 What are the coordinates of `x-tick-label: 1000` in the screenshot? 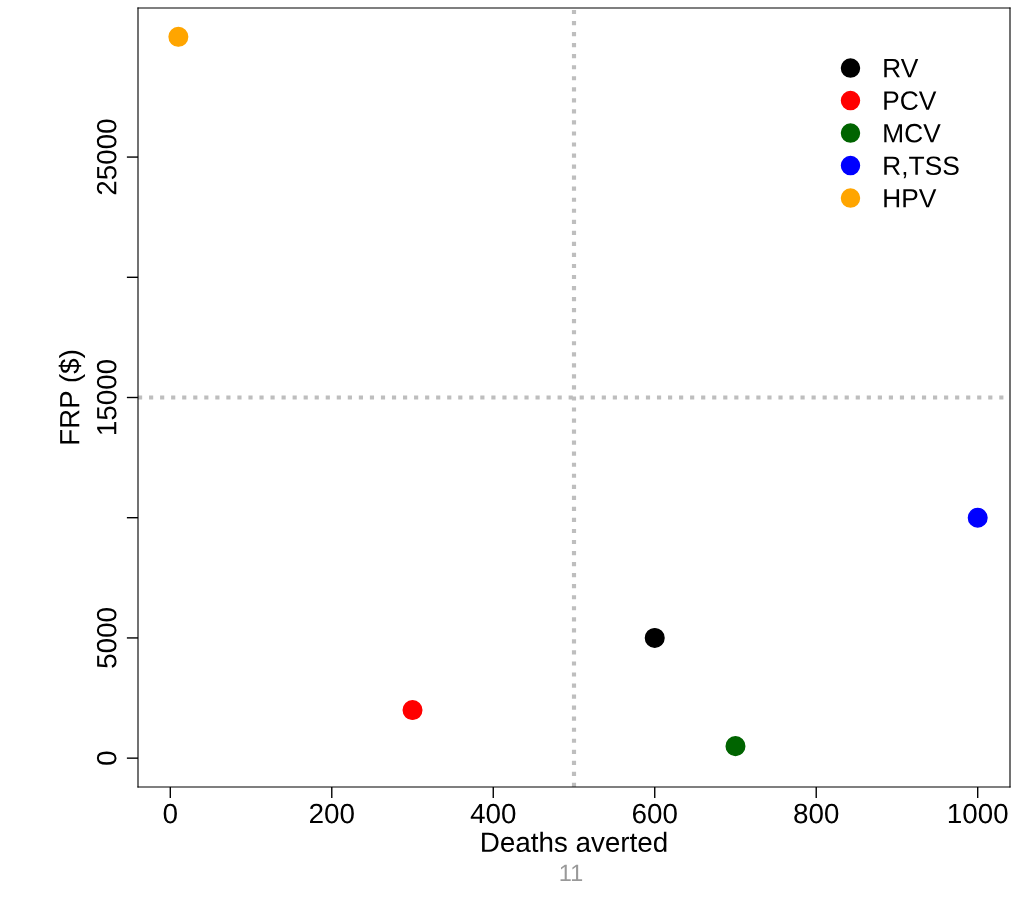 It's located at (978, 813).